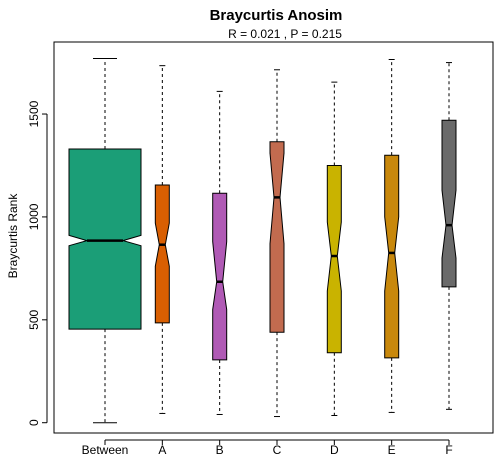  What do you see at coordinates (277, 450) in the screenshot?
I see `x-tick-label: C` at bounding box center [277, 450].